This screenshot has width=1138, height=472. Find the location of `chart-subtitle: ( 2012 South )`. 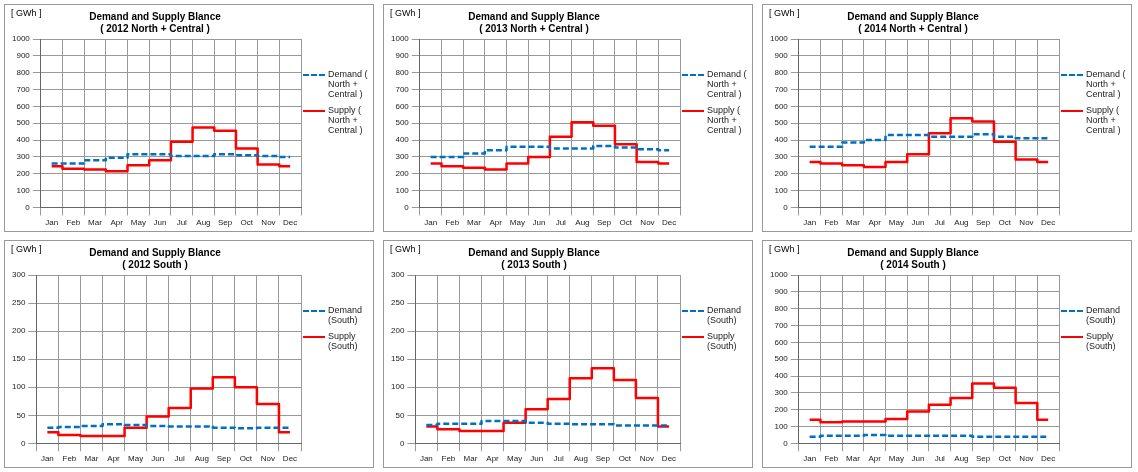

chart-subtitle: ( 2012 South ) is located at coordinates (155, 264).